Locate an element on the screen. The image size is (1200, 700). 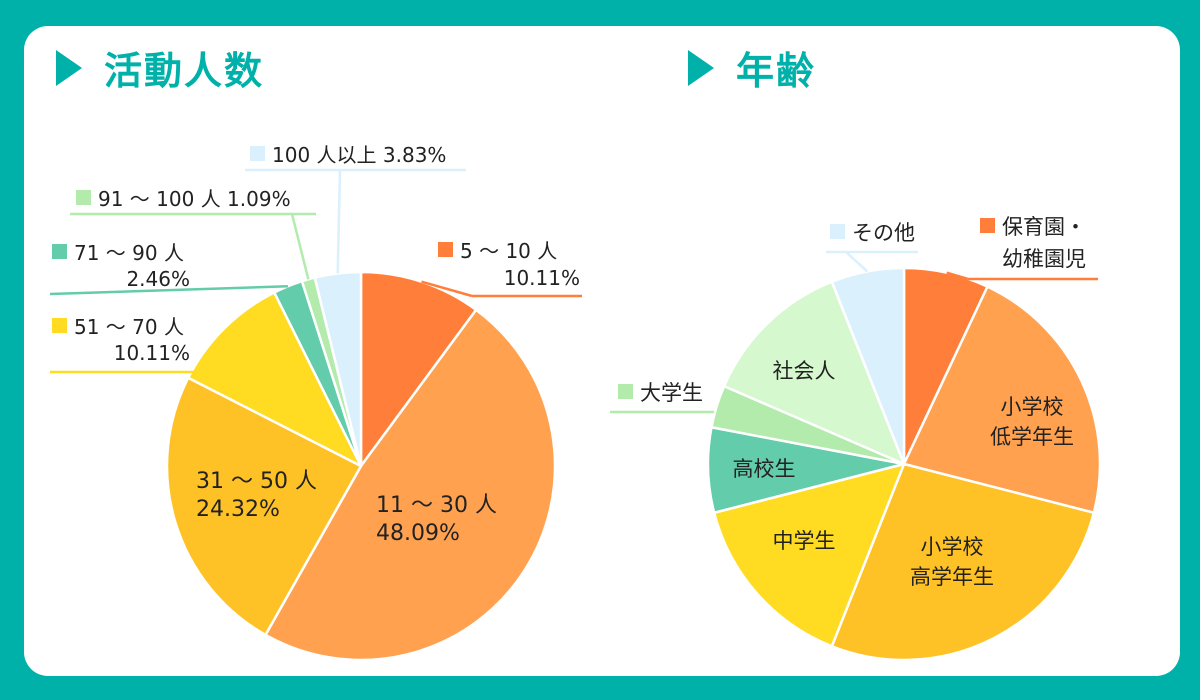
left-slice-4-value: 2.46% is located at coordinates (158, 279).